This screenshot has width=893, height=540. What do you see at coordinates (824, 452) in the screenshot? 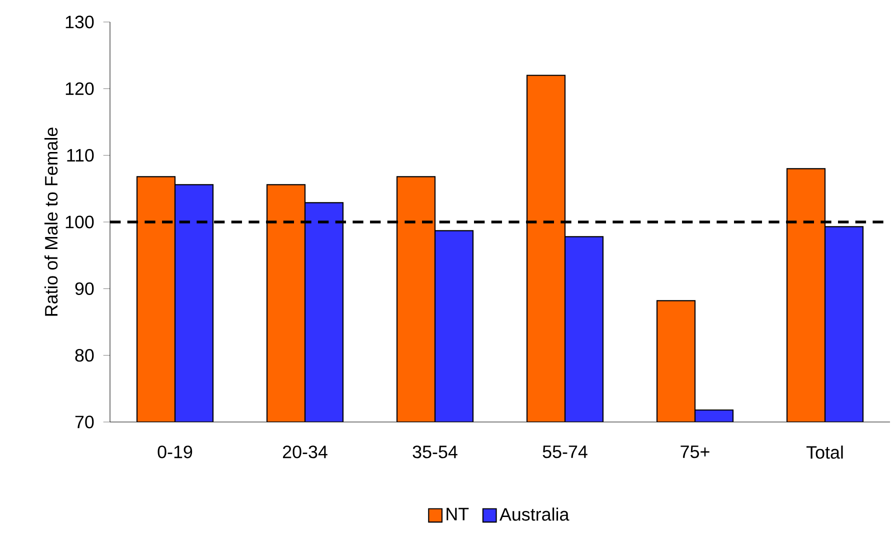
I see `x-tick-label: Total` at bounding box center [824, 452].